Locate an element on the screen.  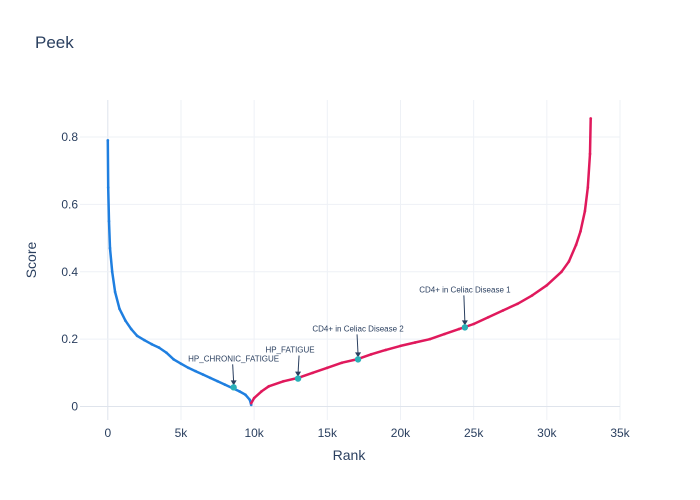
x-tick-label: 5k is located at coordinates (182, 433).